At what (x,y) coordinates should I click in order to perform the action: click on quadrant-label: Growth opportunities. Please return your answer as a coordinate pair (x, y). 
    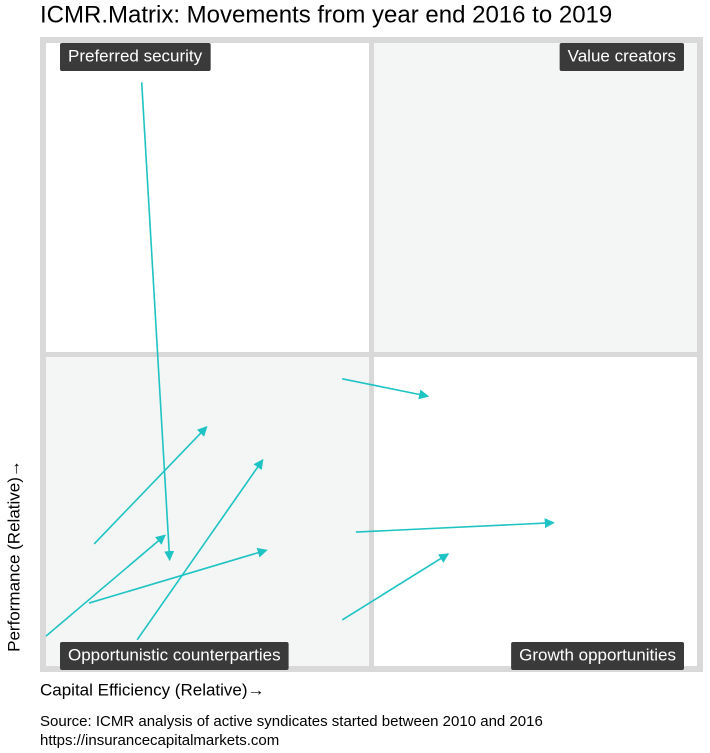
    Looking at the image, I should click on (597, 654).